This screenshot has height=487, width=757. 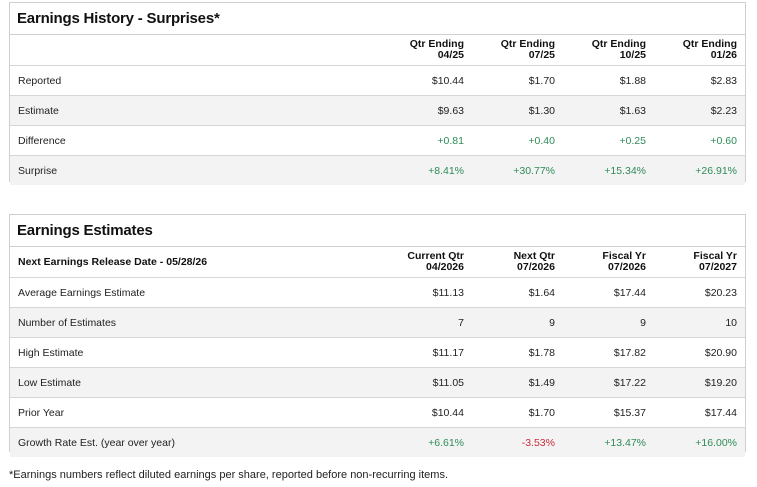 What do you see at coordinates (426, 442) in the screenshot?
I see `cell-value: +6.61%` at bounding box center [426, 442].